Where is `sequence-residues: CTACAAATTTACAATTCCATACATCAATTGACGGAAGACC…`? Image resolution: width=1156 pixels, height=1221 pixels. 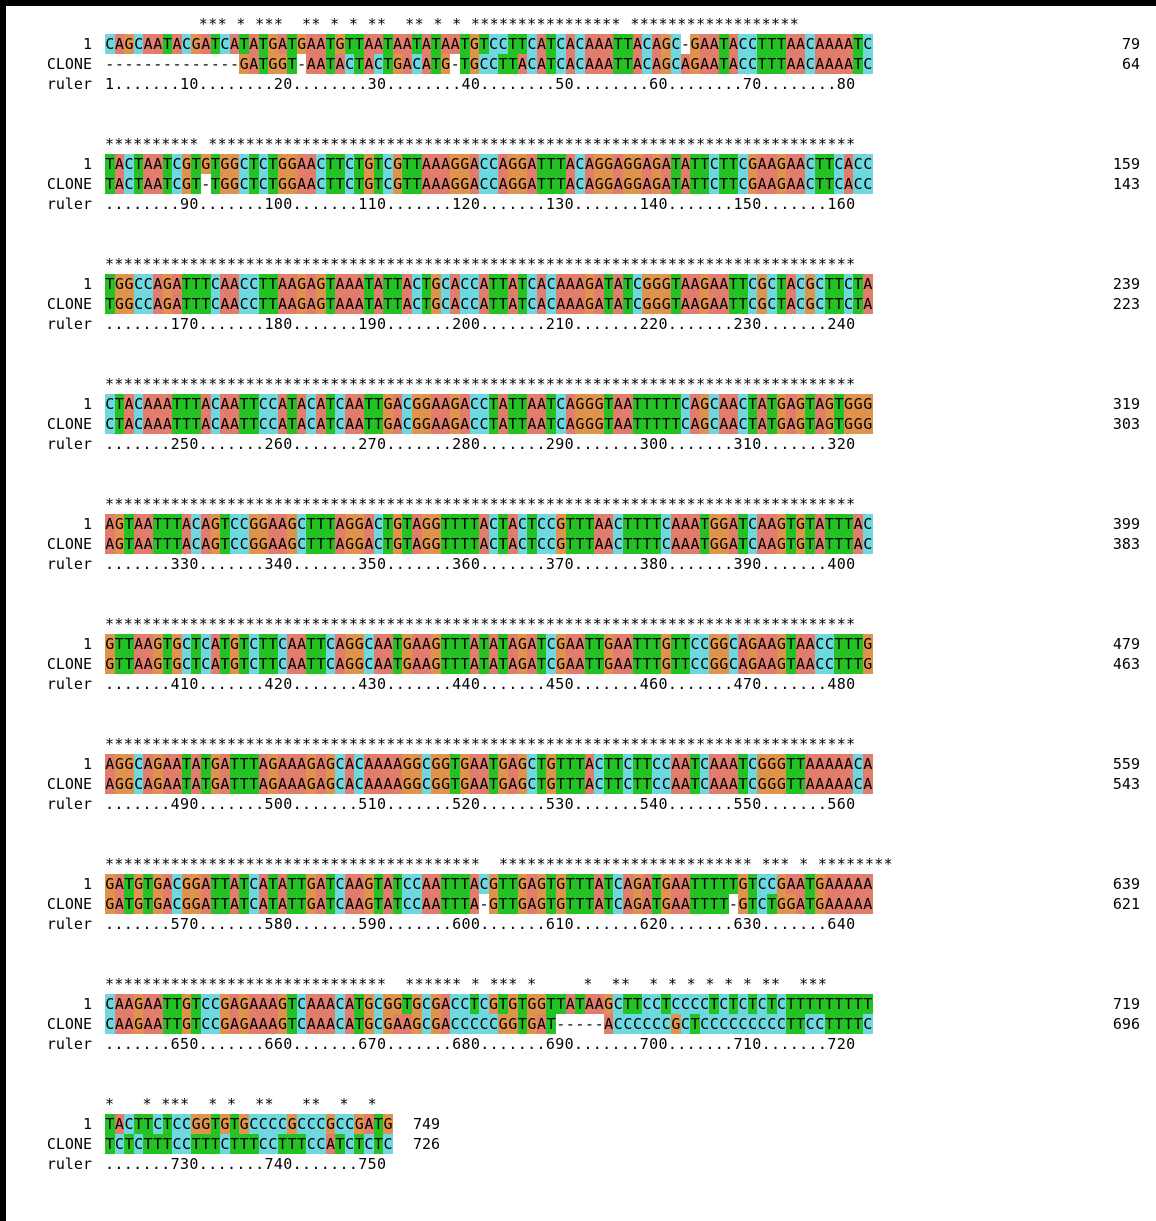 sequence-residues: CTACAAATTTACAATTCCATACATCAATTGACGGAAGACC… is located at coordinates (489, 424).